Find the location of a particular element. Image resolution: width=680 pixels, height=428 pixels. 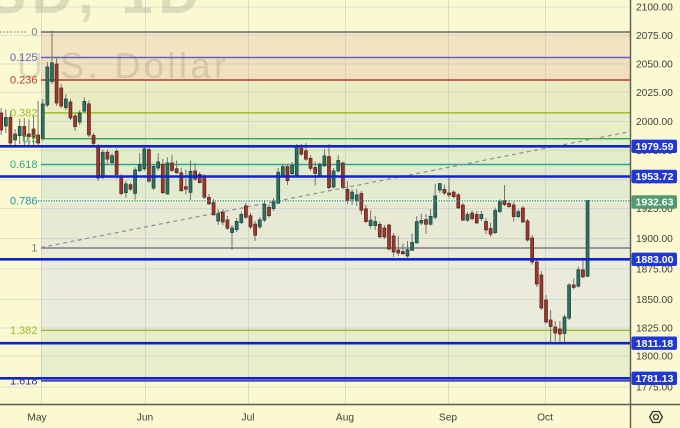

svg-text: 2050.00 is located at coordinates (654, 65).